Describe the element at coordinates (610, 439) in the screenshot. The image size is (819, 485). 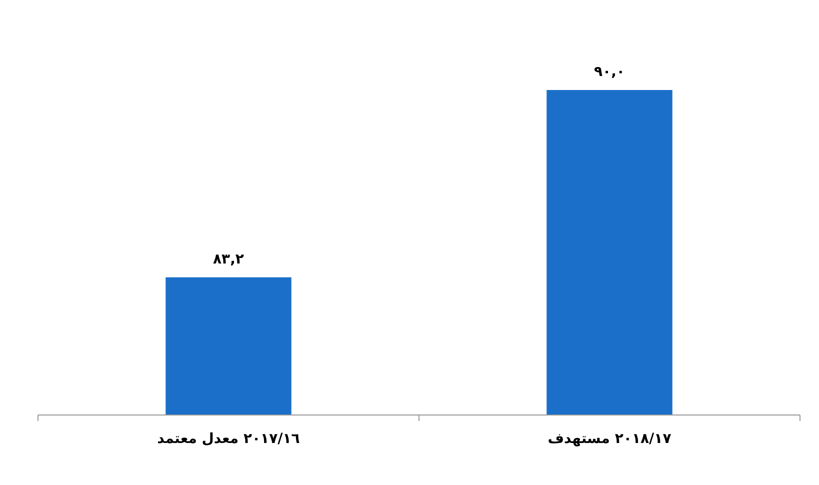
I see `x-tick-label: ٢٠١٨/١٧ مستهدف` at that location.